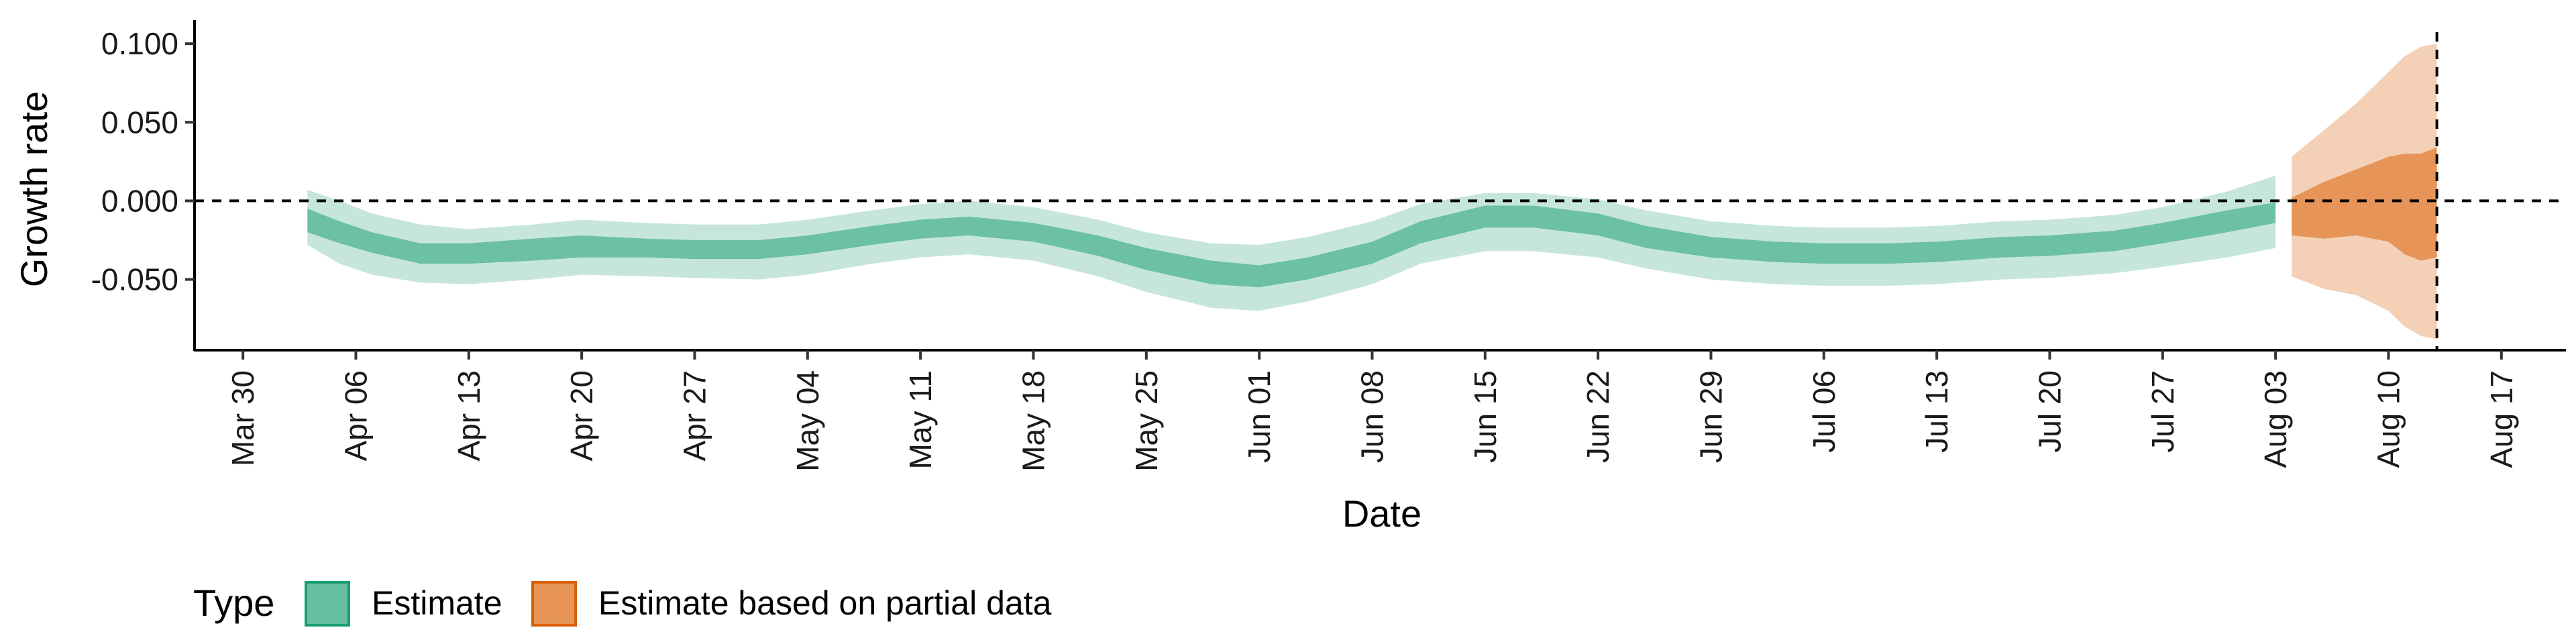 This screenshot has height=644, width=2576. What do you see at coordinates (356, 416) in the screenshot?
I see `x-tick-label: Apr 06` at bounding box center [356, 416].